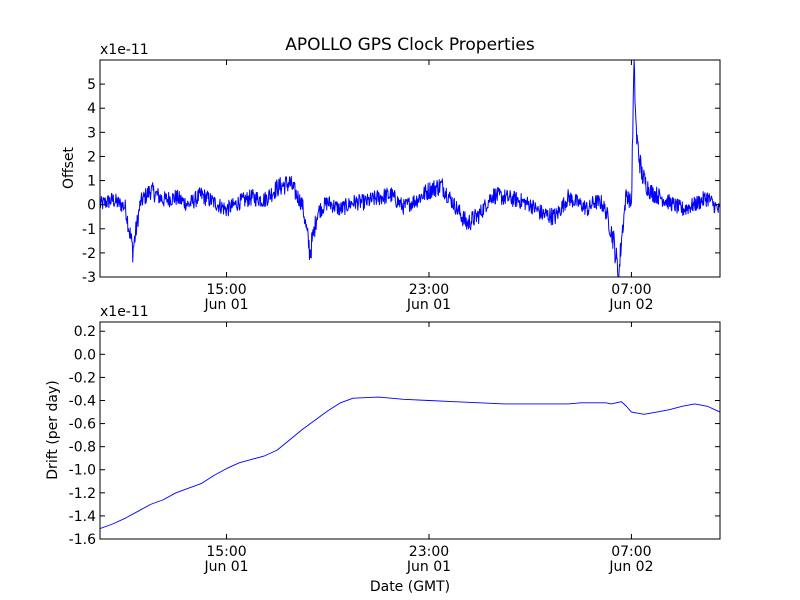  What do you see at coordinates (89, 230) in the screenshot?
I see `offset-y-tick-label: -1` at bounding box center [89, 230].